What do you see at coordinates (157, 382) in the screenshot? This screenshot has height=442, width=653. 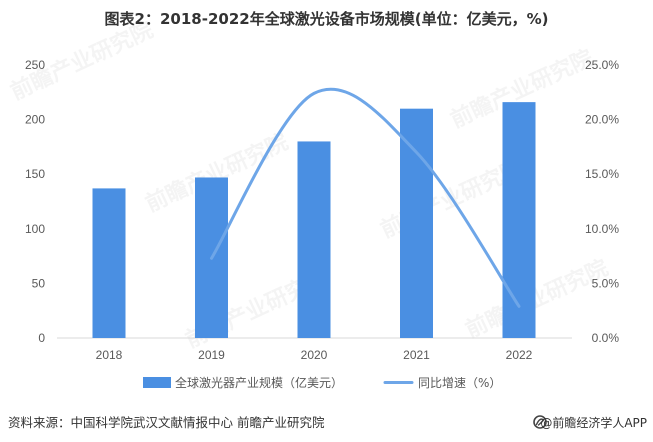 I see `legend-bar-swatch` at bounding box center [157, 382].